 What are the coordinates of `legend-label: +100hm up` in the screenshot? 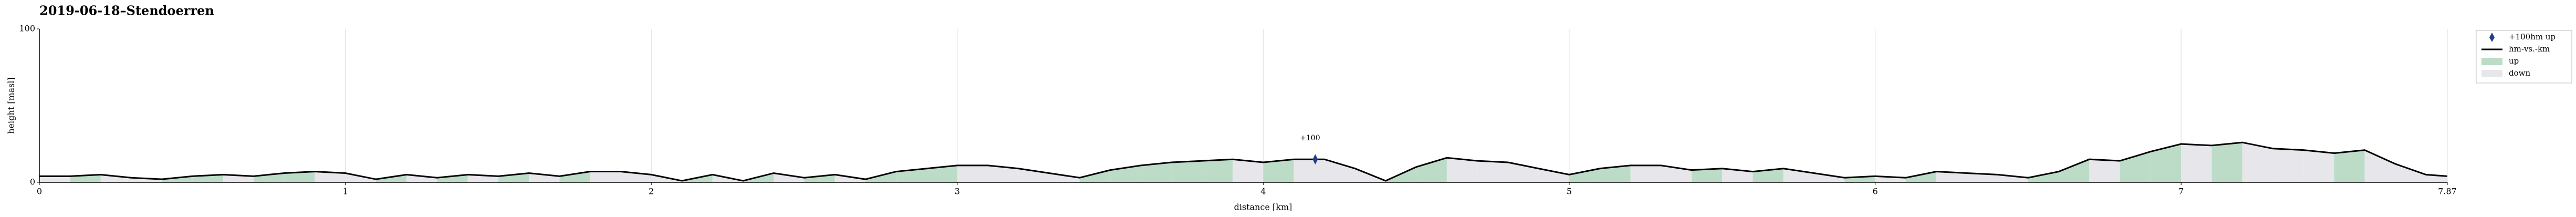 It's located at (2532, 37).